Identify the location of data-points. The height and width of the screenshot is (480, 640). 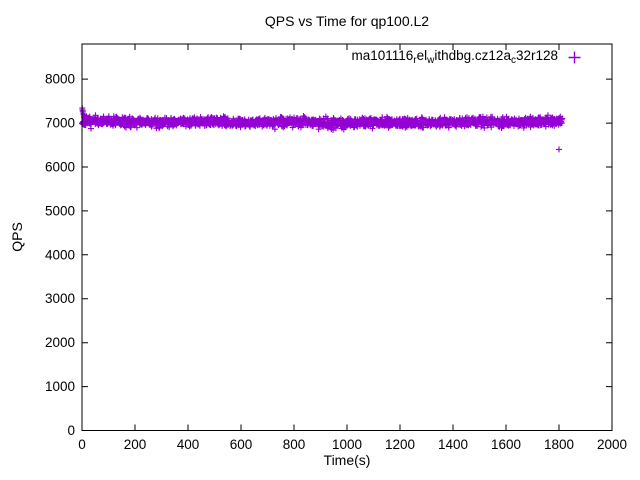
(322, 129).